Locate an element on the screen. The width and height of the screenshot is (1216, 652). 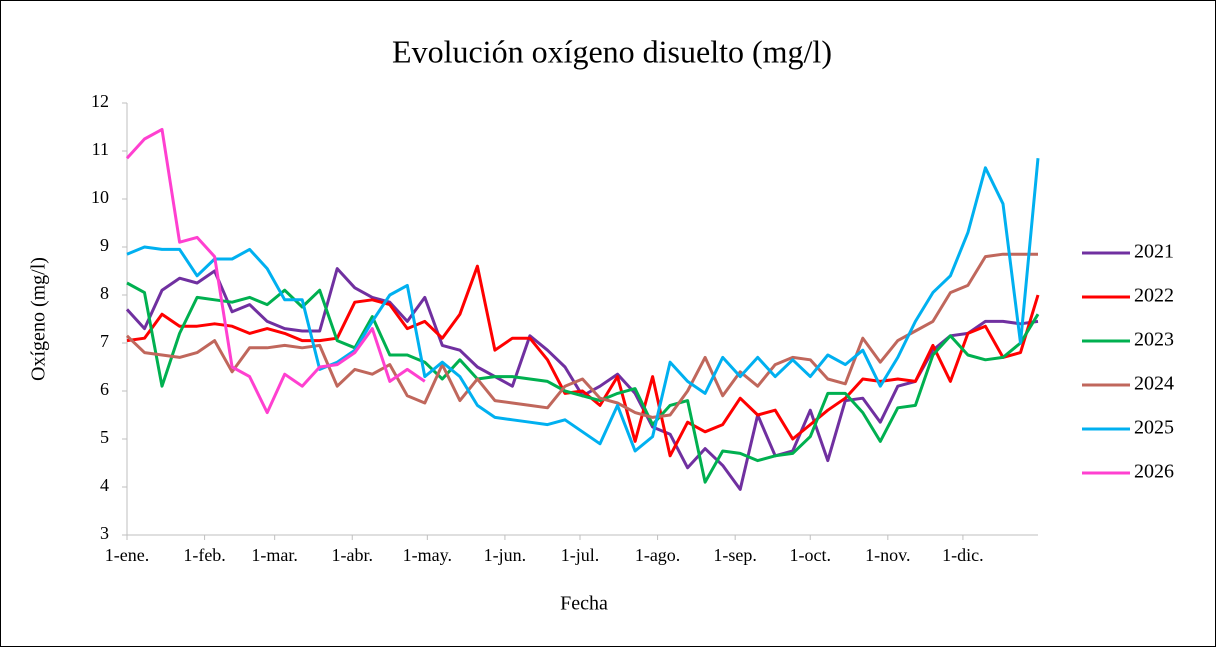
x-tick-label: 1-mar. is located at coordinates (274, 555).